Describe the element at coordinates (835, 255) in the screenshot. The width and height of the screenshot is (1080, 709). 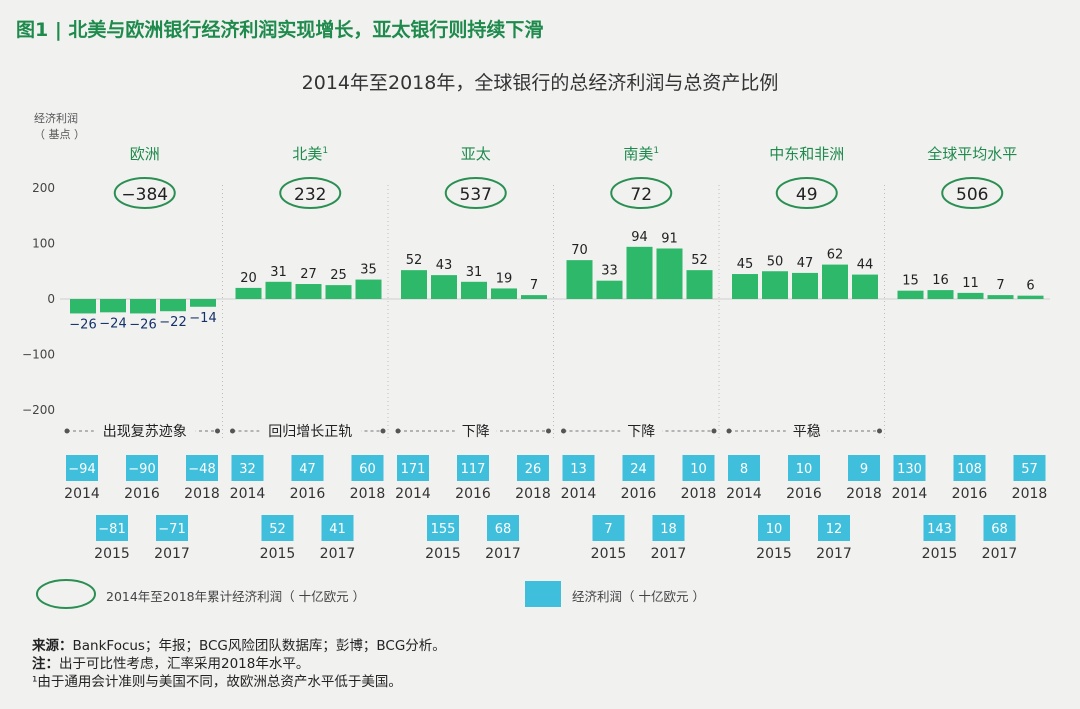
I see `data-label: 62` at that location.